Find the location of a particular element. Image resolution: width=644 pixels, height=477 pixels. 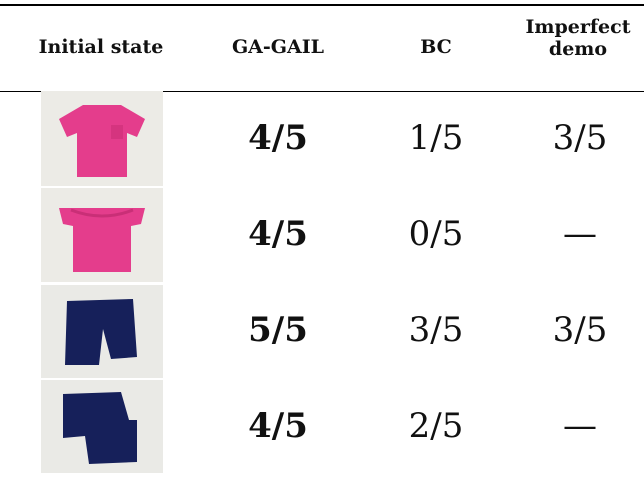

cell: 2/5 is located at coordinates (436, 426).